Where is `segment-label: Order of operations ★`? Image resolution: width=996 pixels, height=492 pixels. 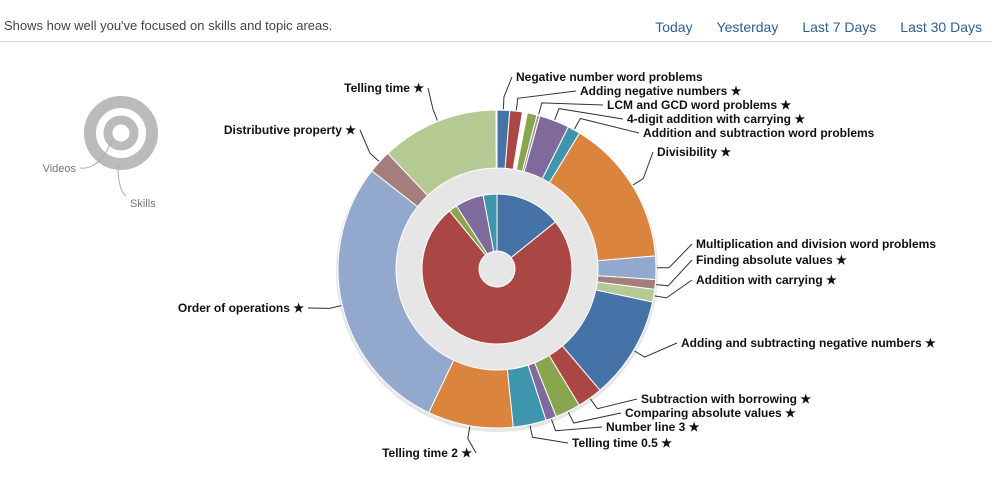
segment-label: Order of operations ★ is located at coordinates (241, 308).